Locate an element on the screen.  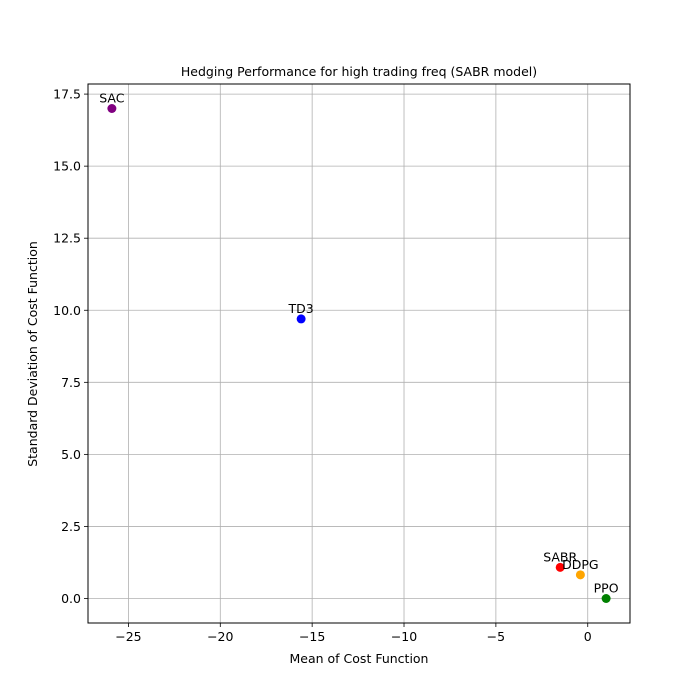
y-axis-ticks: 0.0 2.5 5.0 7.5 10.0 12.5 15.0 17.5 is located at coordinates (70, 346).